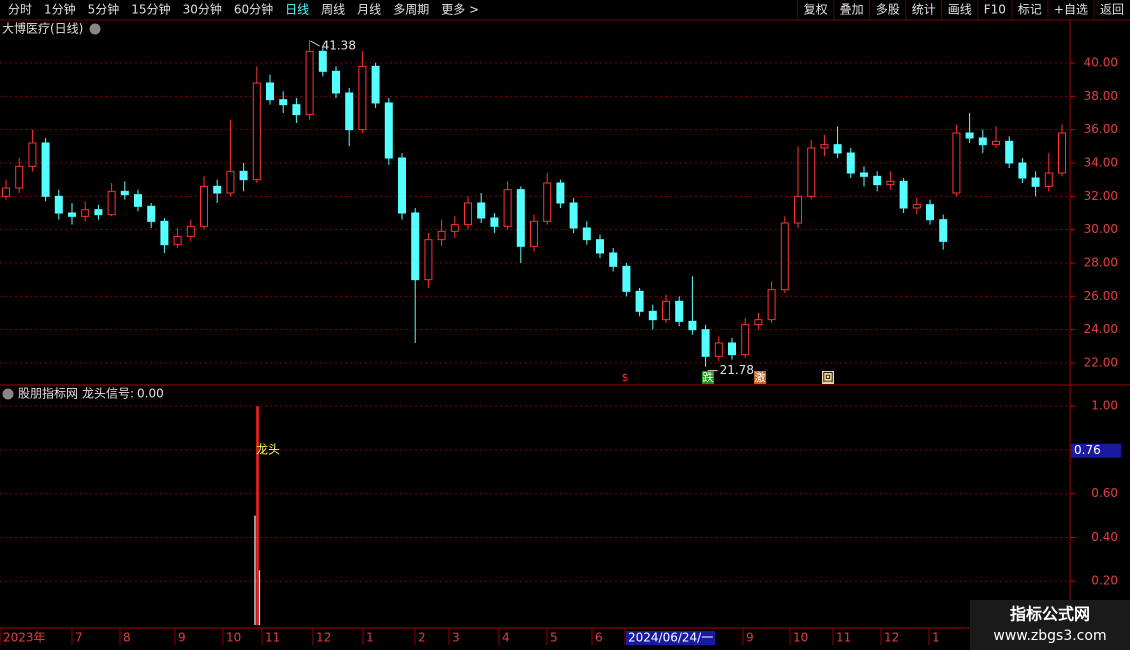 The image size is (1130, 650). What do you see at coordinates (1050, 625) in the screenshot?
I see `watermark-box` at bounding box center [1050, 625].